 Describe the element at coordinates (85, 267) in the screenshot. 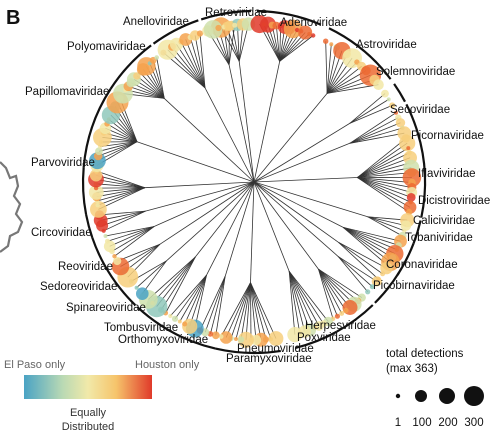

I see `family-label-reoviridae: Reoviridae` at that location.